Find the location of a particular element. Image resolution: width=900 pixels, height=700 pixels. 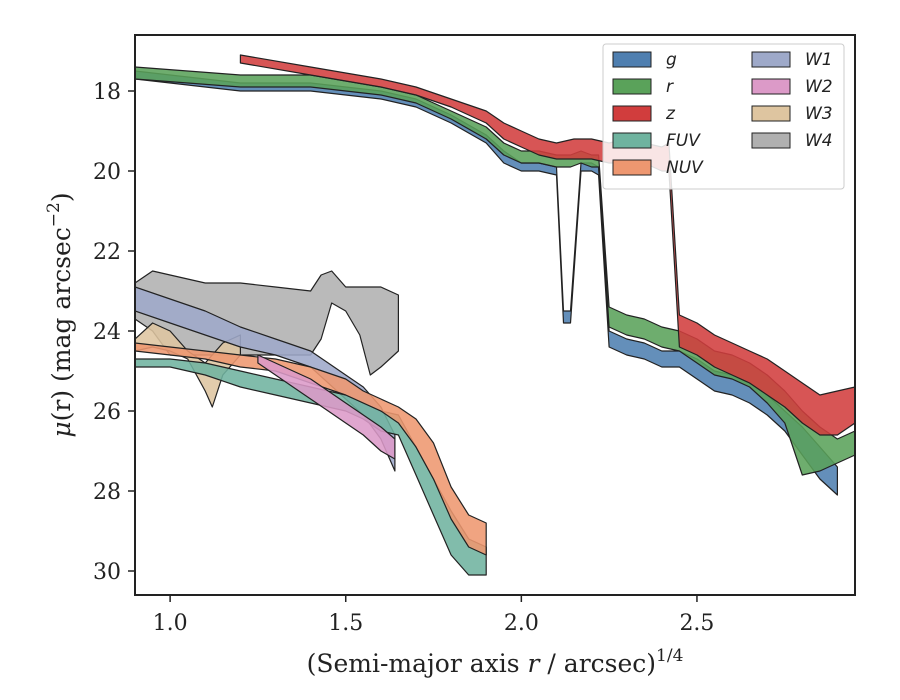

x-tick-label: 1.0 is located at coordinates (170, 623).